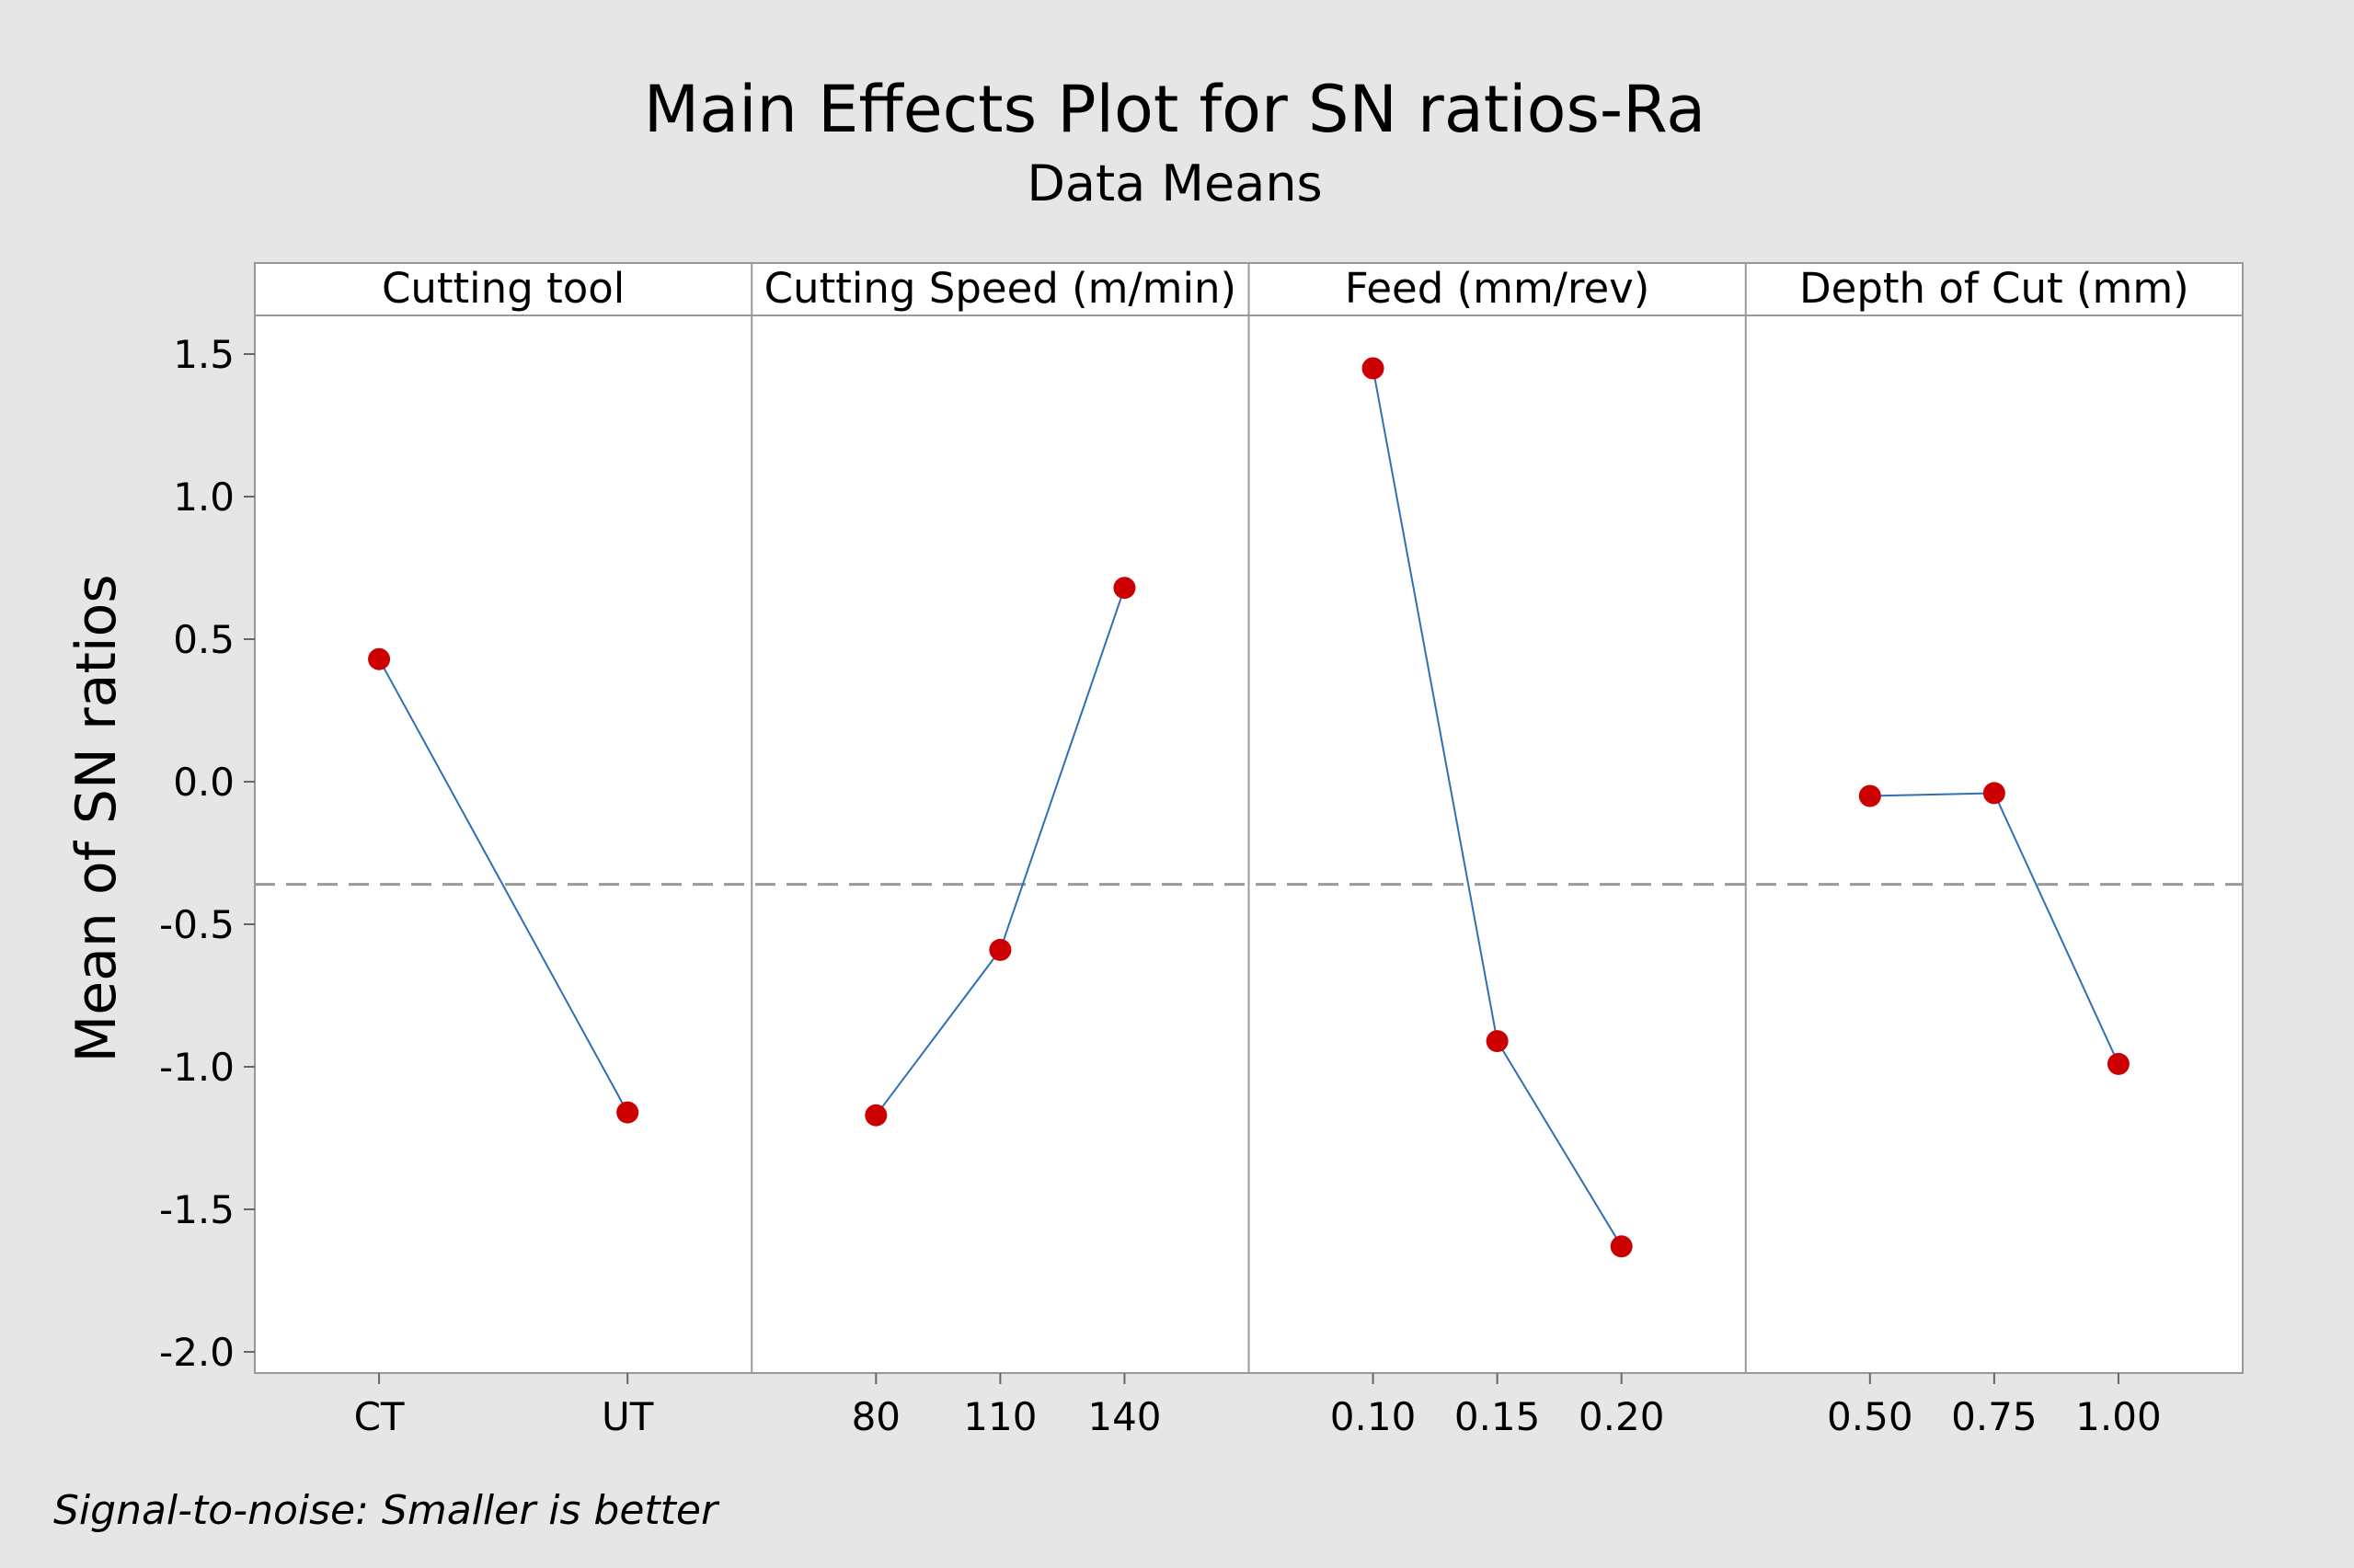 The height and width of the screenshot is (1568, 2354). What do you see at coordinates (1622, 1416) in the screenshot?
I see `x-tick-label: 0.20` at bounding box center [1622, 1416].